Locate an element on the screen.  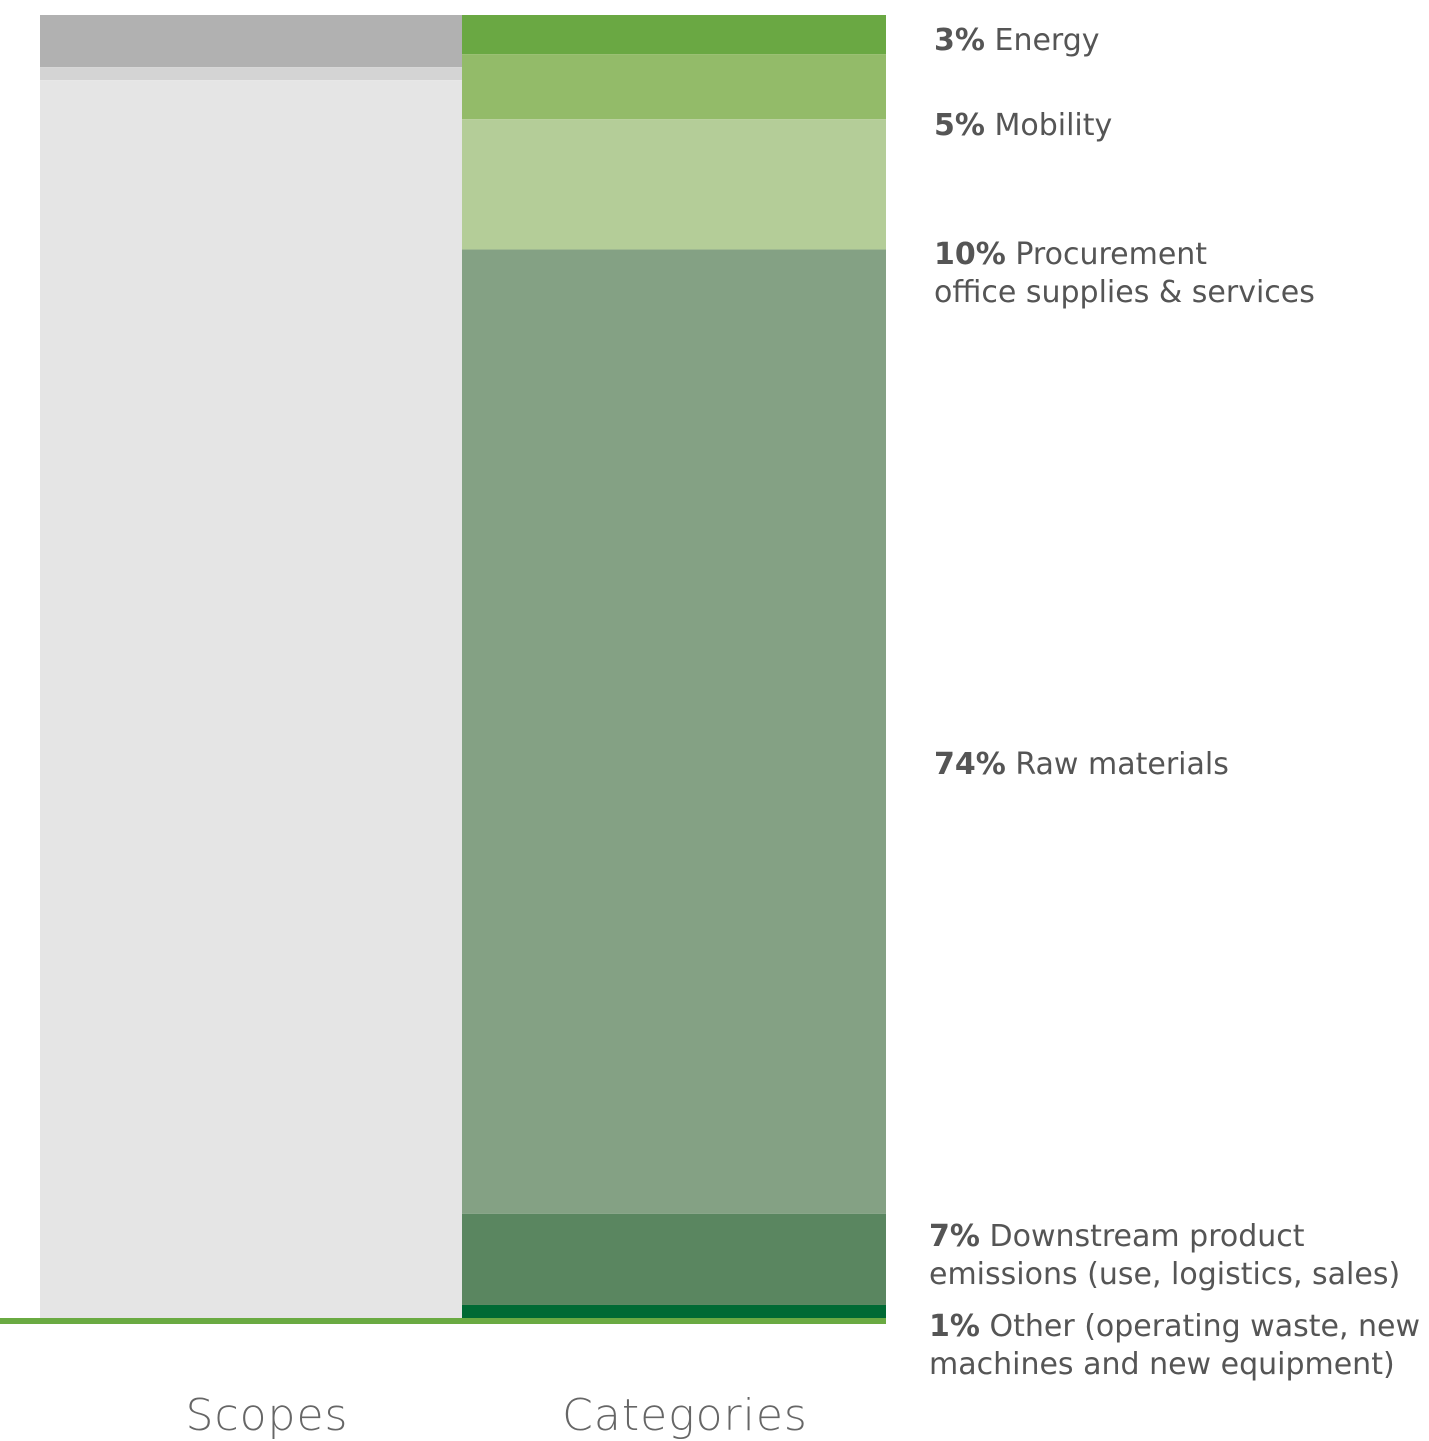
segment-label-1: 5% Mobility is located at coordinates (1181, 126).